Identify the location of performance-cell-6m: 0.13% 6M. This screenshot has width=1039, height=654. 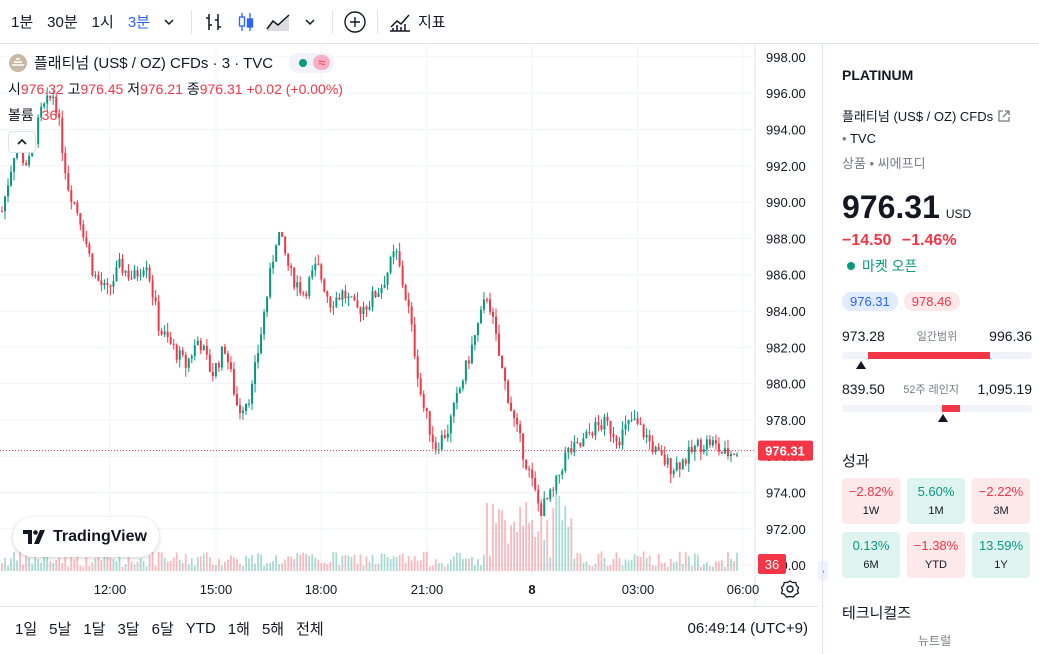
(871, 555).